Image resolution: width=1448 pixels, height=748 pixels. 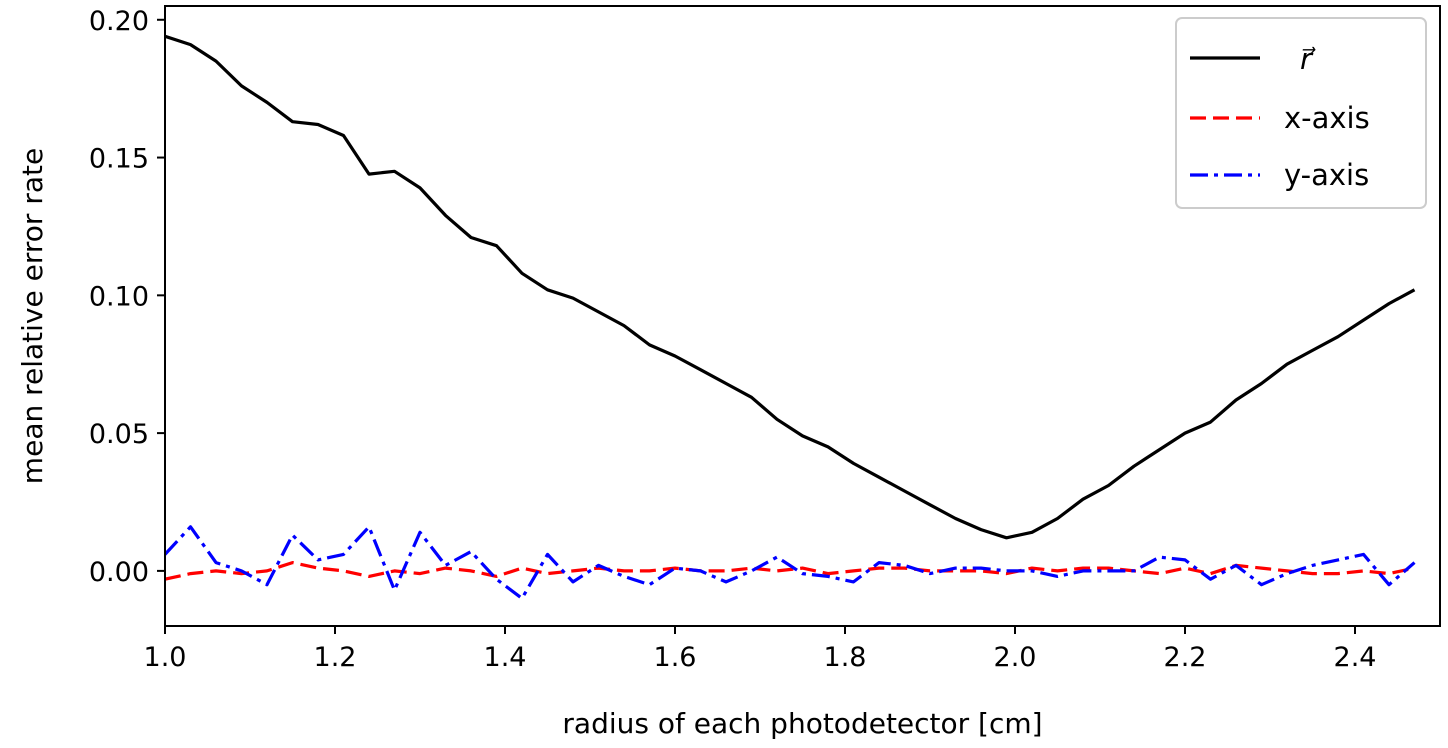 What do you see at coordinates (119, 572) in the screenshot?
I see `y-tick-label: 0.00` at bounding box center [119, 572].